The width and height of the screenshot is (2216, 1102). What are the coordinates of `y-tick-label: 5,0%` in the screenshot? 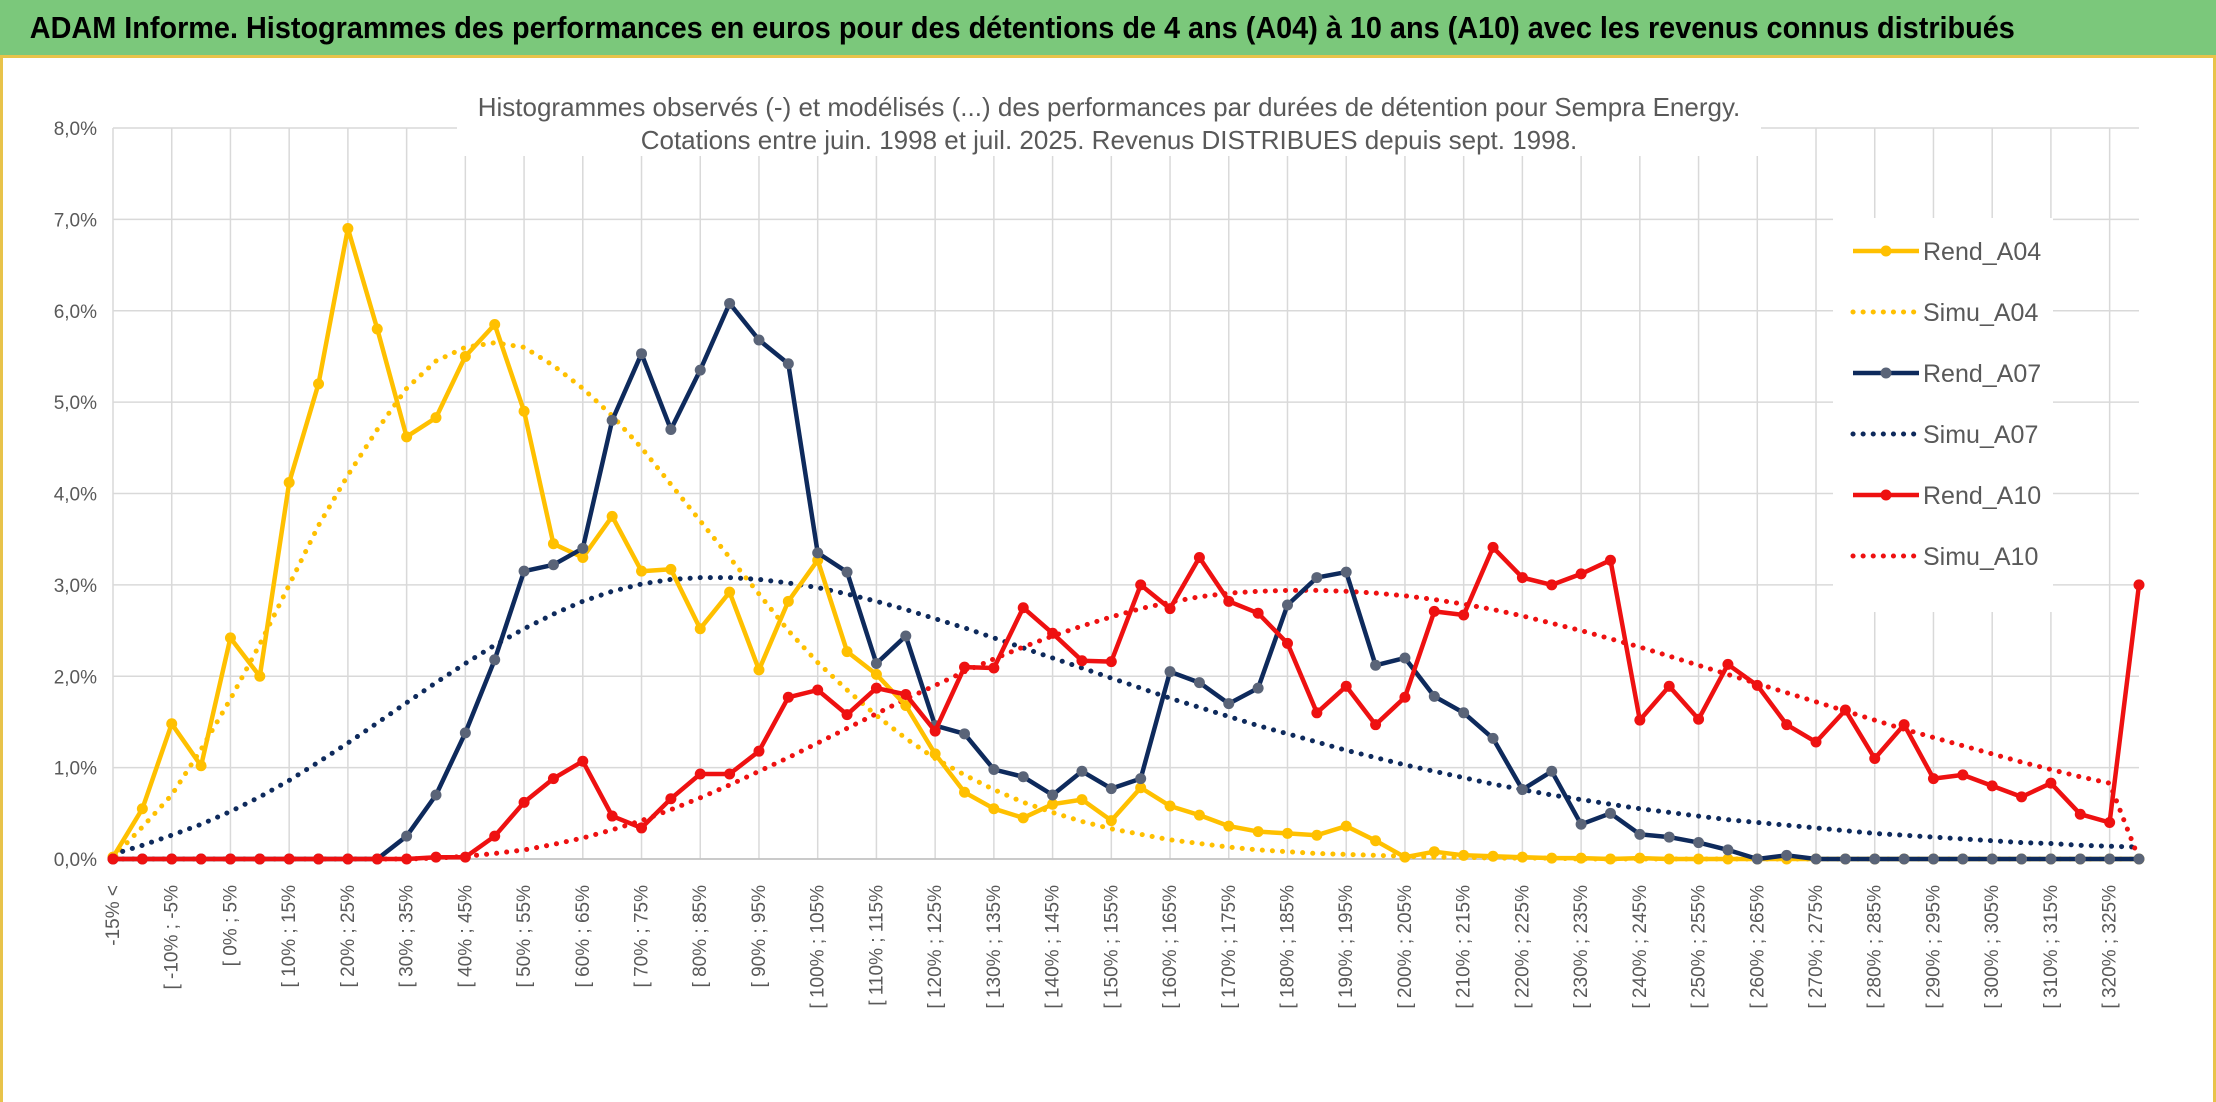 It's located at (75, 403).